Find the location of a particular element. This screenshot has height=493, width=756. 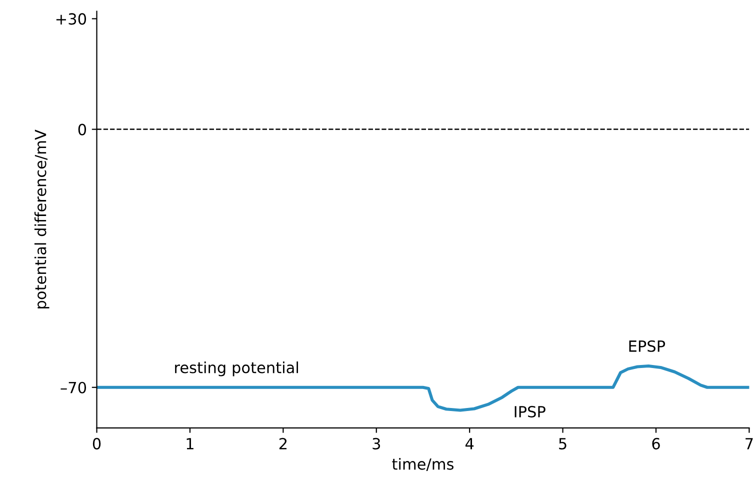

x-tick-label: 4 is located at coordinates (469, 444).